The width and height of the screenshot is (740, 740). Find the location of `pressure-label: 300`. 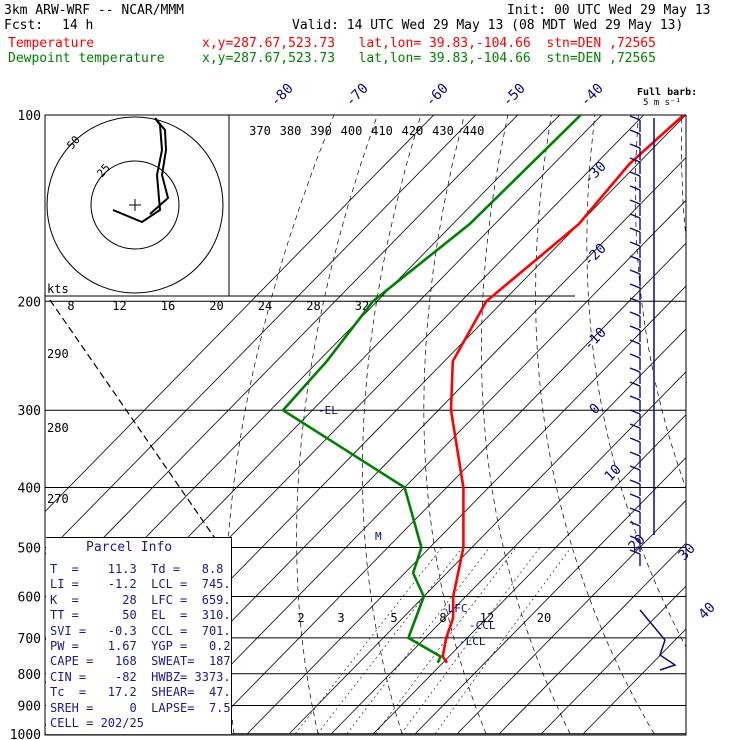

pressure-label: 300 is located at coordinates (29, 411).